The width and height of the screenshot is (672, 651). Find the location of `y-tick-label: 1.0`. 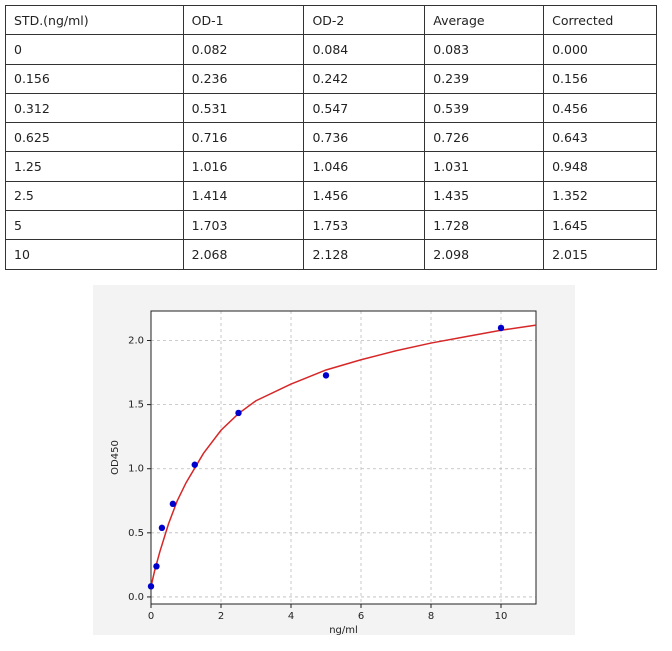

y-tick-label: 1.0 is located at coordinates (136, 469).